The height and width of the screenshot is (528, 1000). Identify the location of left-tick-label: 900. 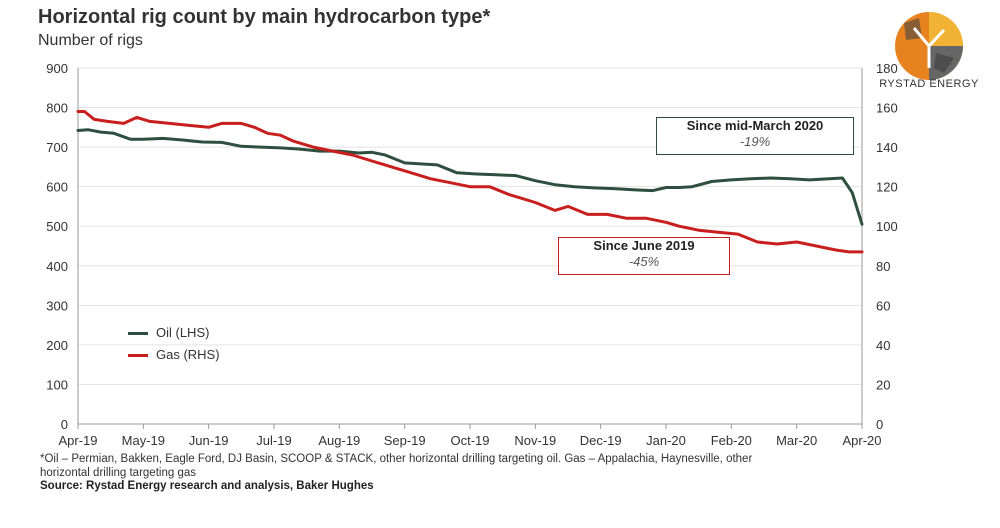
(57, 68).